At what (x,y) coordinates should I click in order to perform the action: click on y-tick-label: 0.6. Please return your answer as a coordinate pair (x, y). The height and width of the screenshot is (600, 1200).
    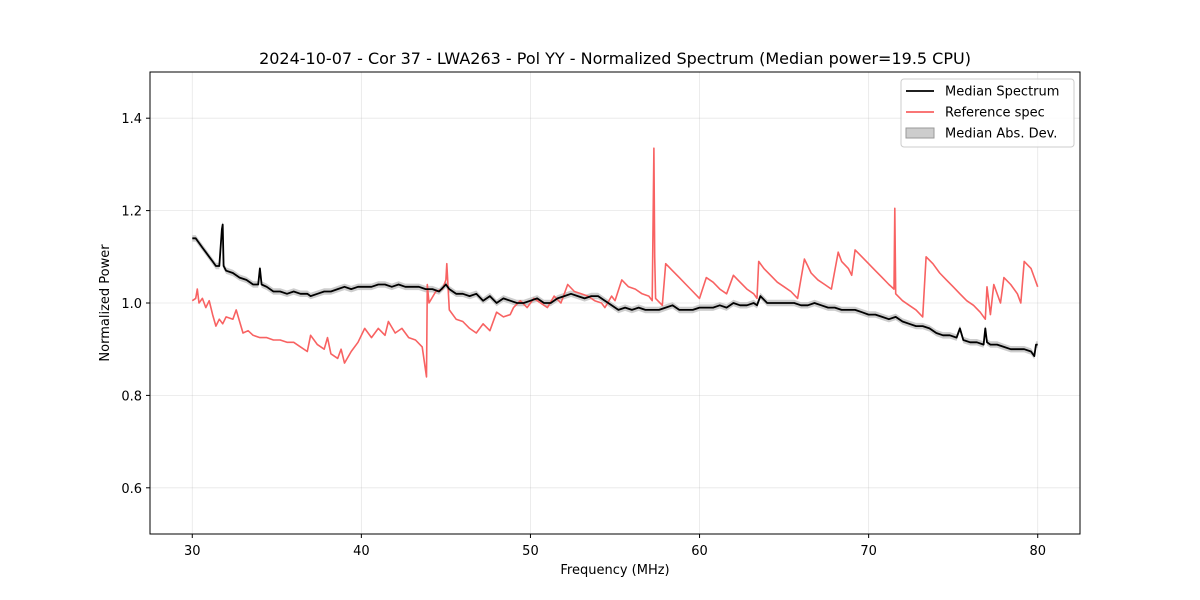
    Looking at the image, I should click on (131, 489).